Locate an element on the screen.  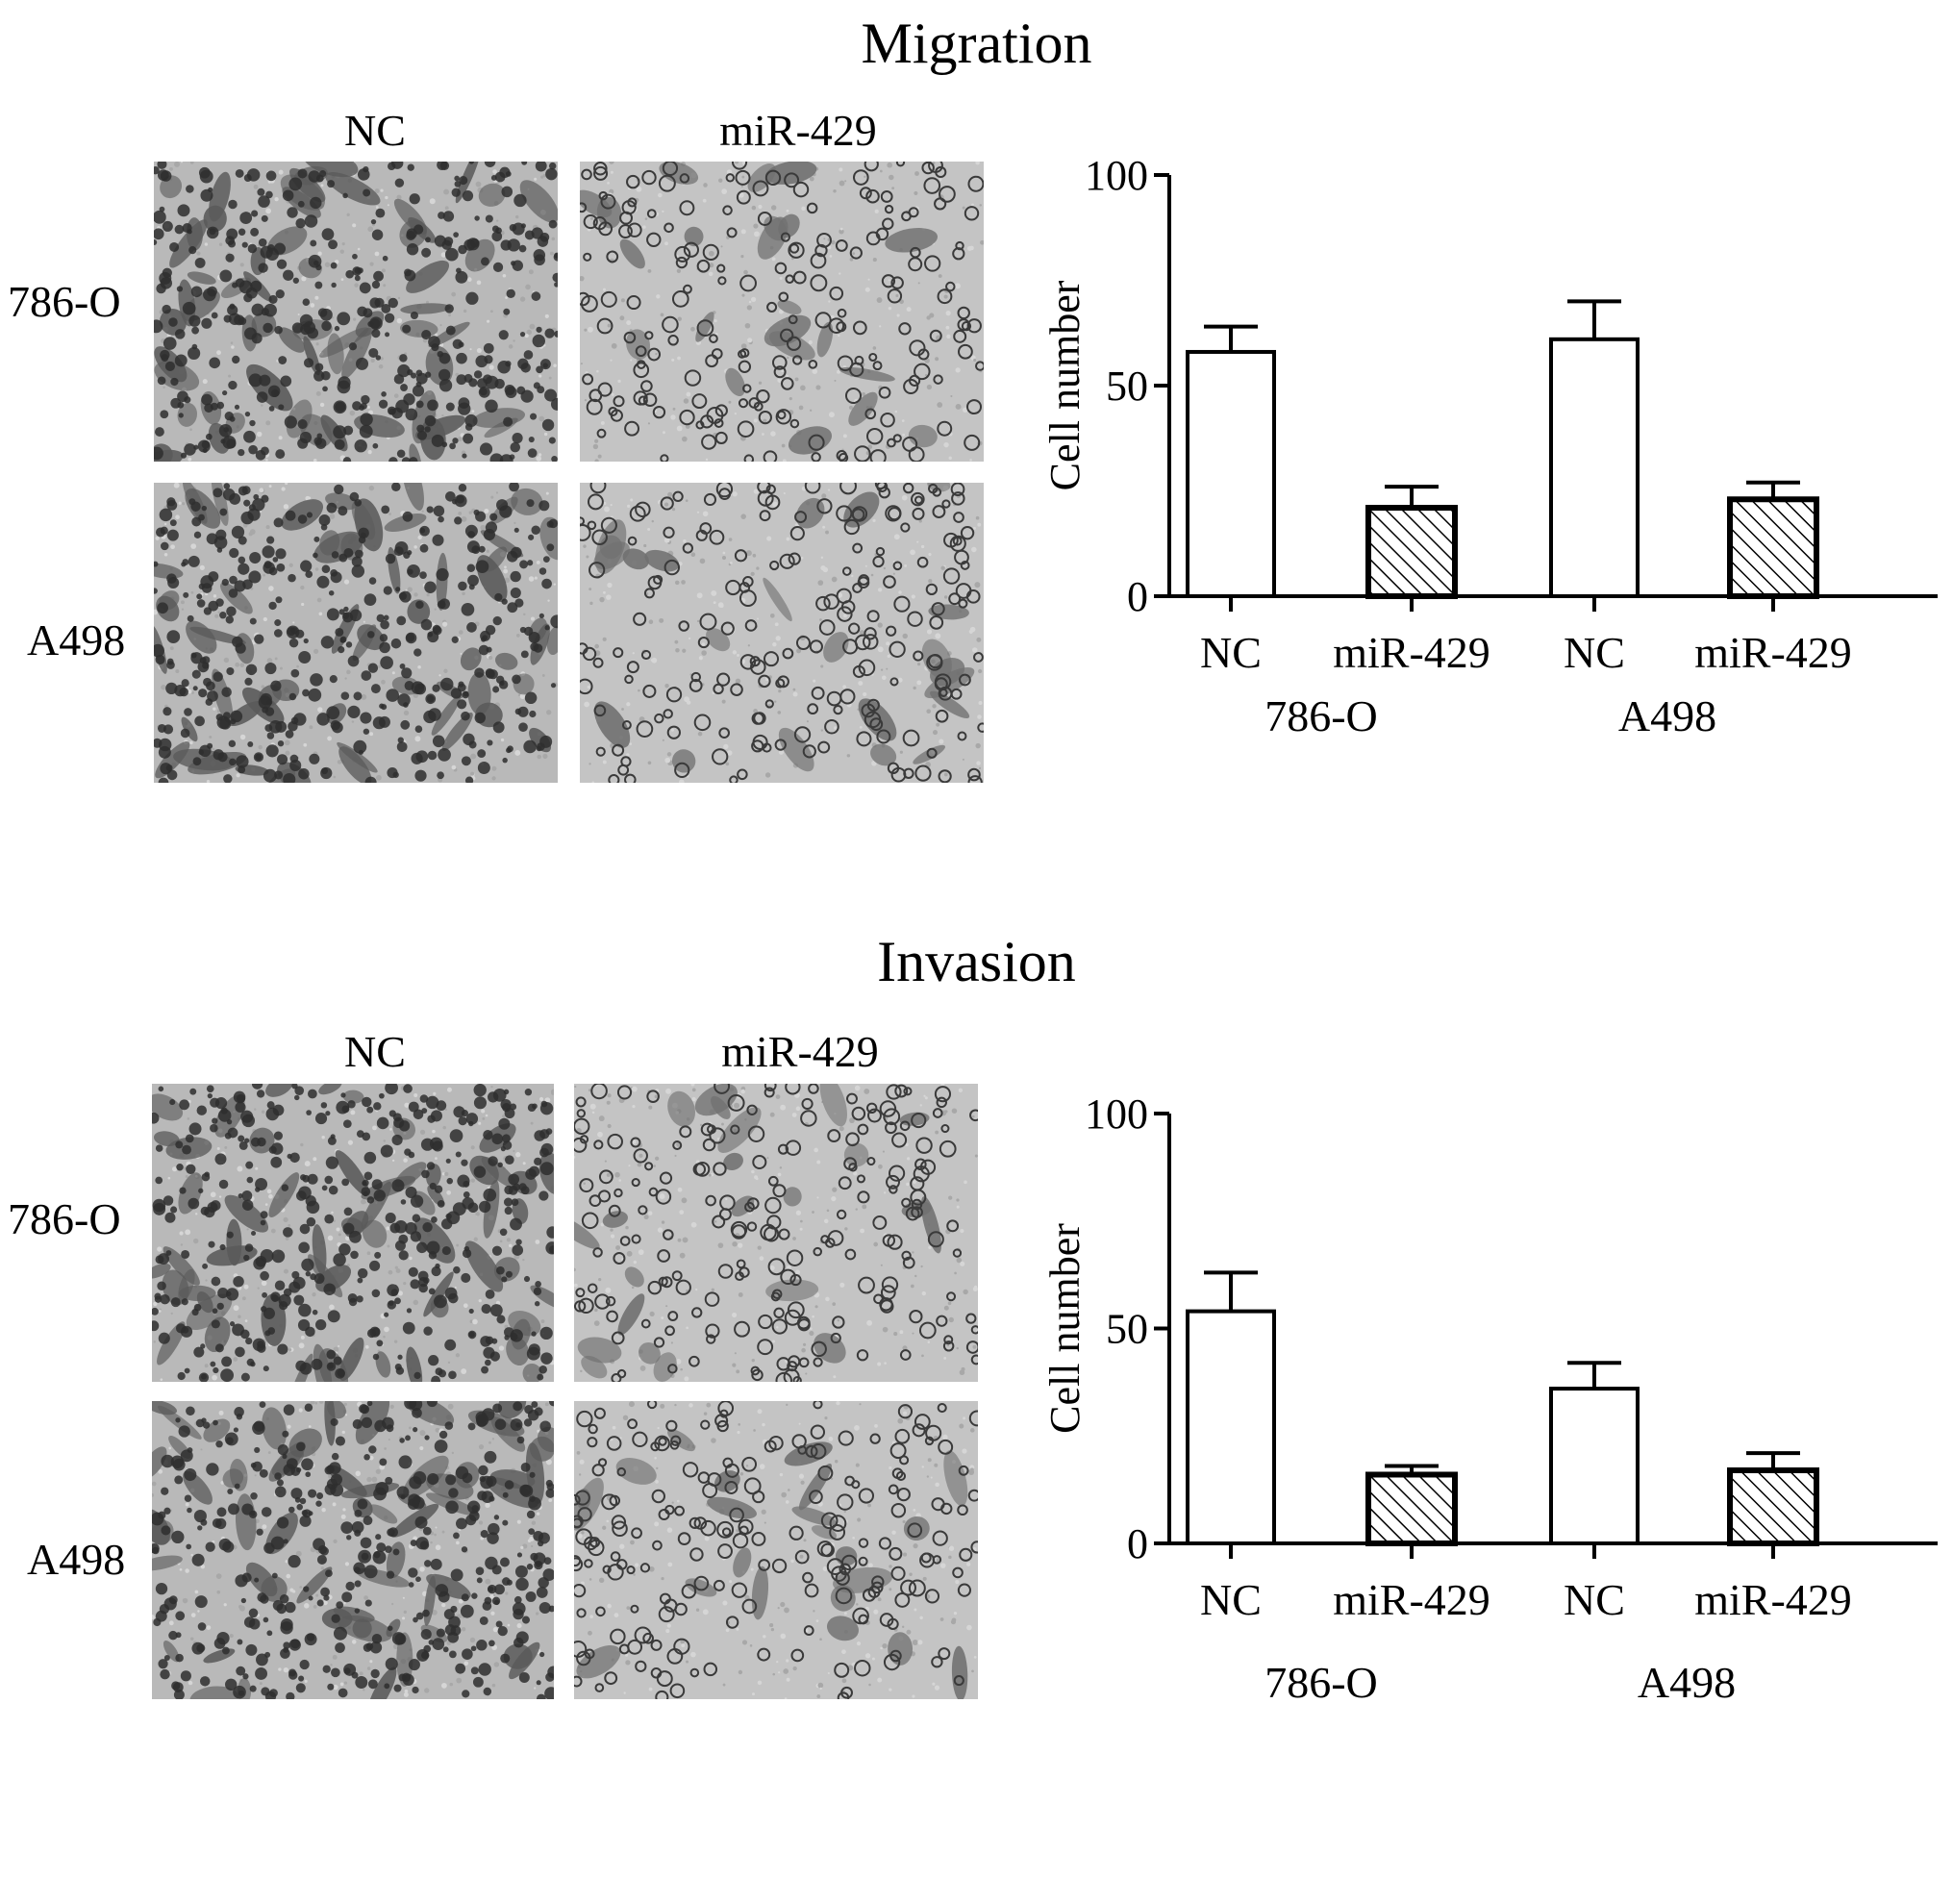
migration-row-label-a498: A498 is located at coordinates (76, 640).